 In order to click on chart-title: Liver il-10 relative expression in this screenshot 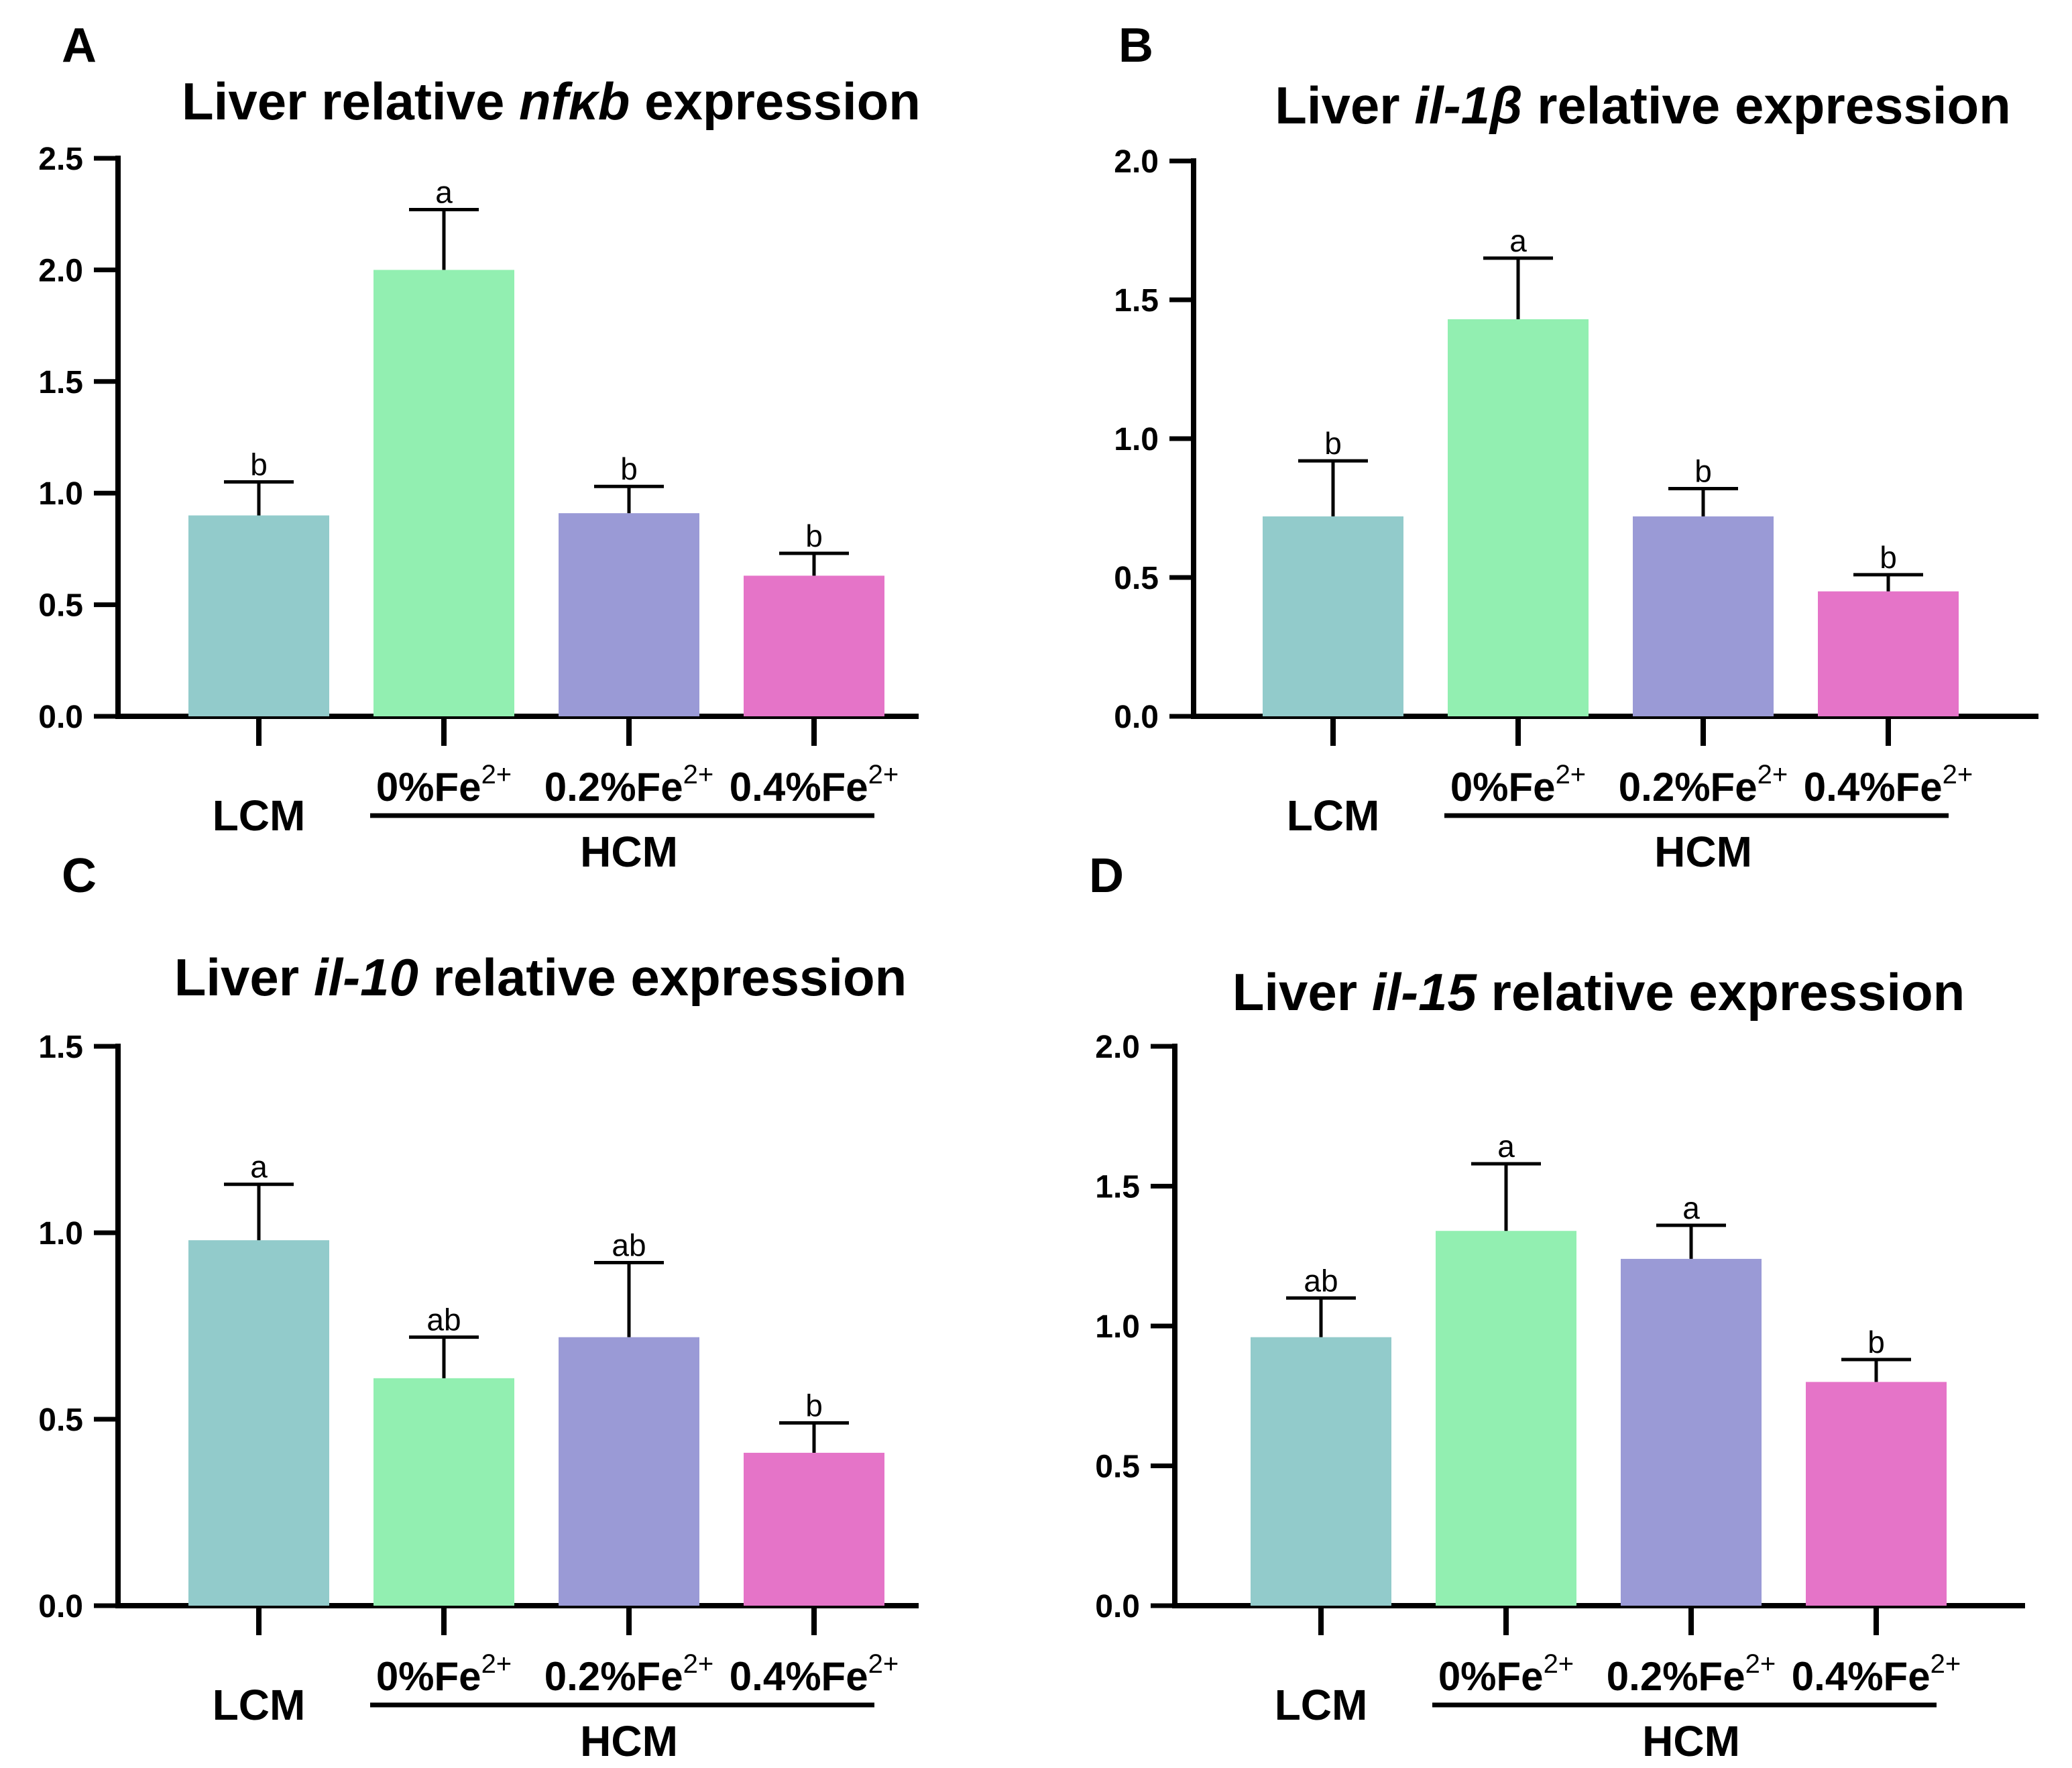, I will do `click(540, 978)`.